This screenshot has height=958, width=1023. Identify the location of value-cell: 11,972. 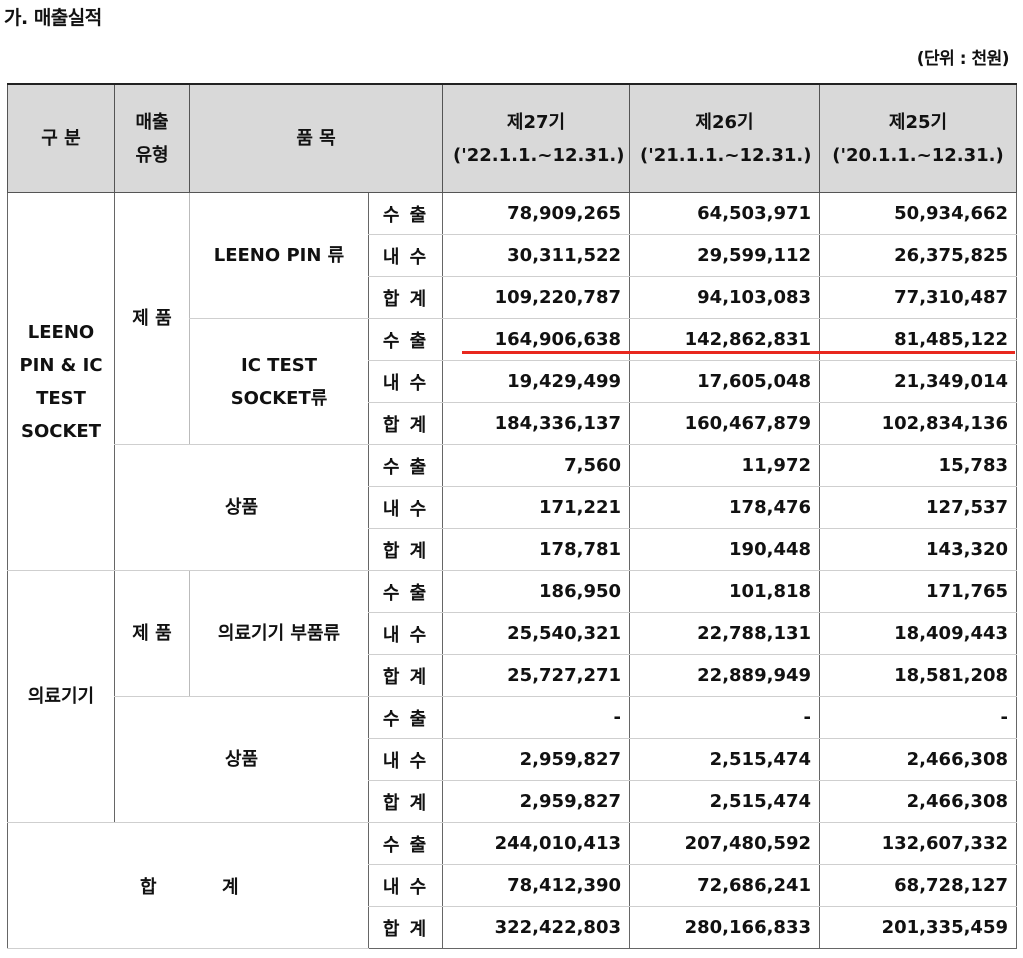
(724, 465).